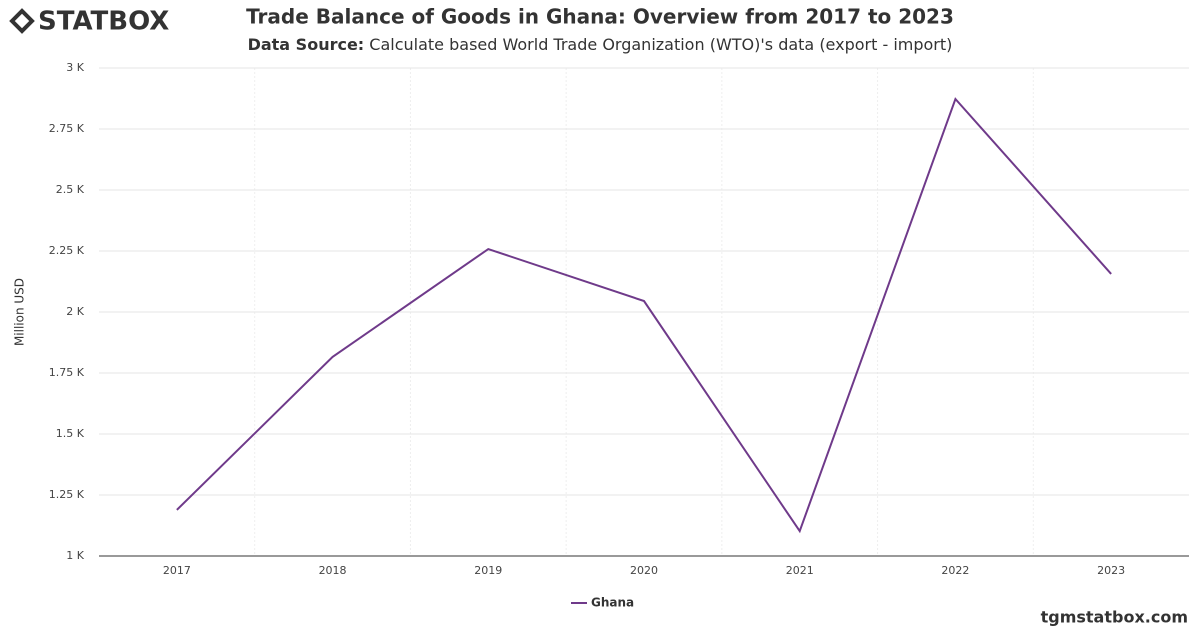 Image resolution: width=1200 pixels, height=630 pixels. Describe the element at coordinates (70, 433) in the screenshot. I see `y-tick-label: 1.5 K` at that location.